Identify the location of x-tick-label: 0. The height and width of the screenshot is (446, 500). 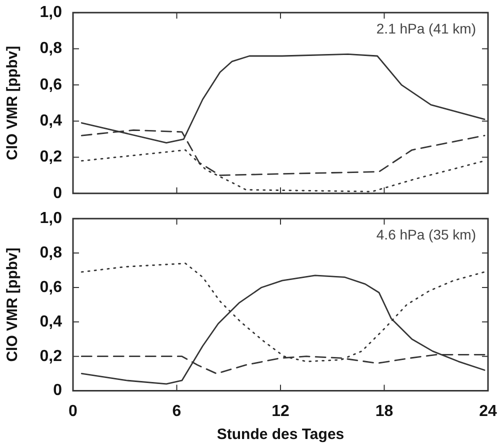
(73, 411).